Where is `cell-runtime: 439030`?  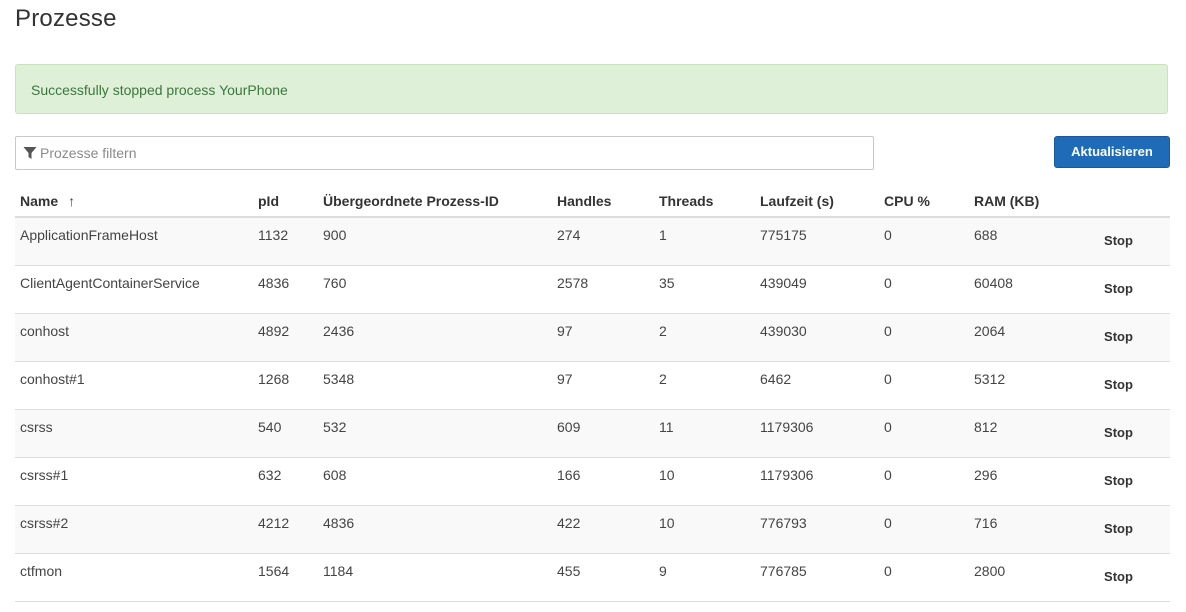
cell-runtime: 439030 is located at coordinates (817, 337).